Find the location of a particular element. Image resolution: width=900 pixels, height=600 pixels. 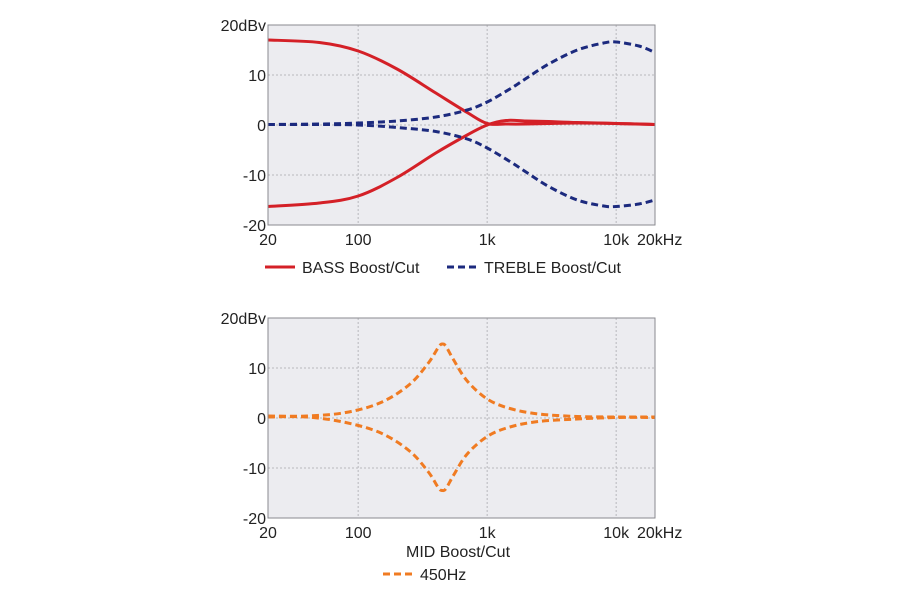

series-line-treble-boost-cut-cut is located at coordinates (461, 165).